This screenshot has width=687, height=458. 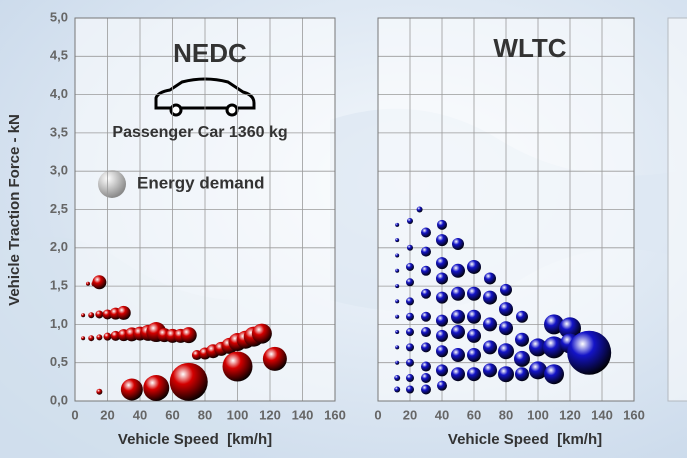 I want to click on x-tick-label: 20, so click(x=410, y=414).